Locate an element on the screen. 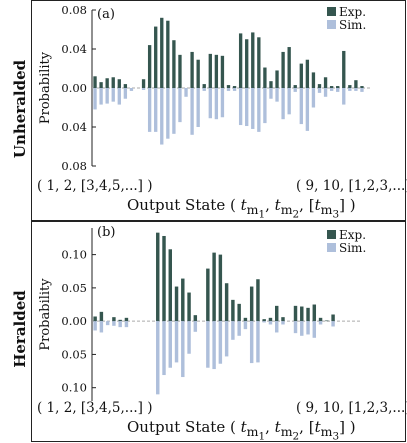 Image resolution: width=407 pixels, height=443 pixels. y-tick-label-a-0: 0.08 is located at coordinates (74, 10).